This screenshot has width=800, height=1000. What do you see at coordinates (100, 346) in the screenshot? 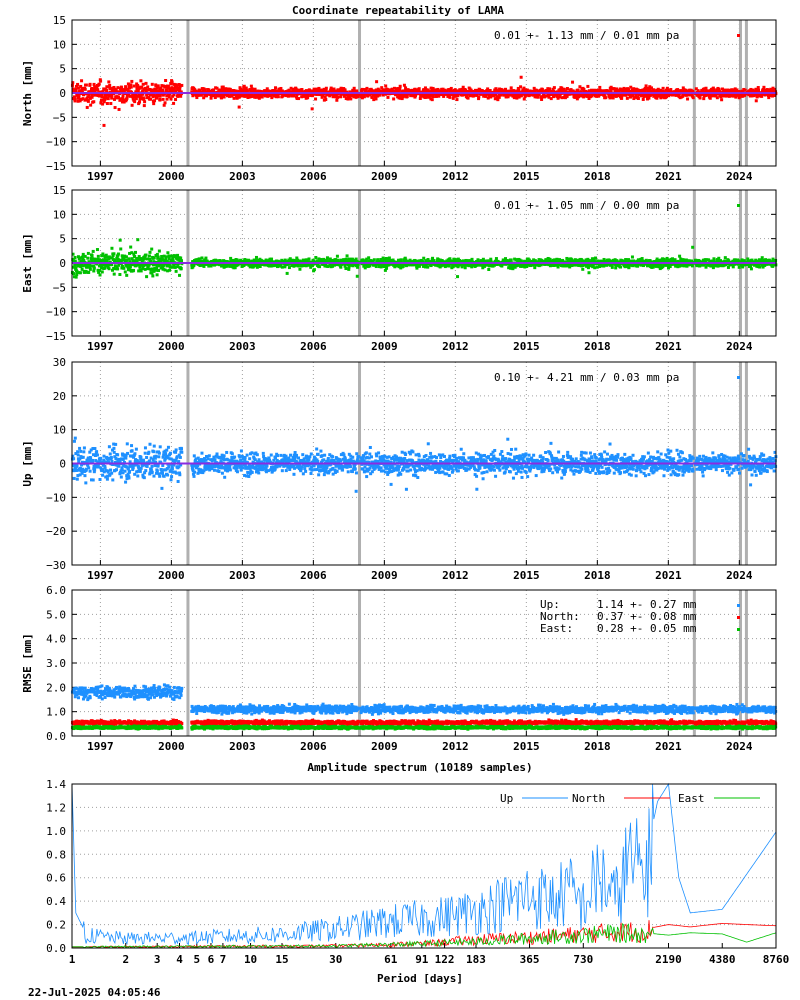
I see `east-xtick-label: 1997` at bounding box center [100, 346].